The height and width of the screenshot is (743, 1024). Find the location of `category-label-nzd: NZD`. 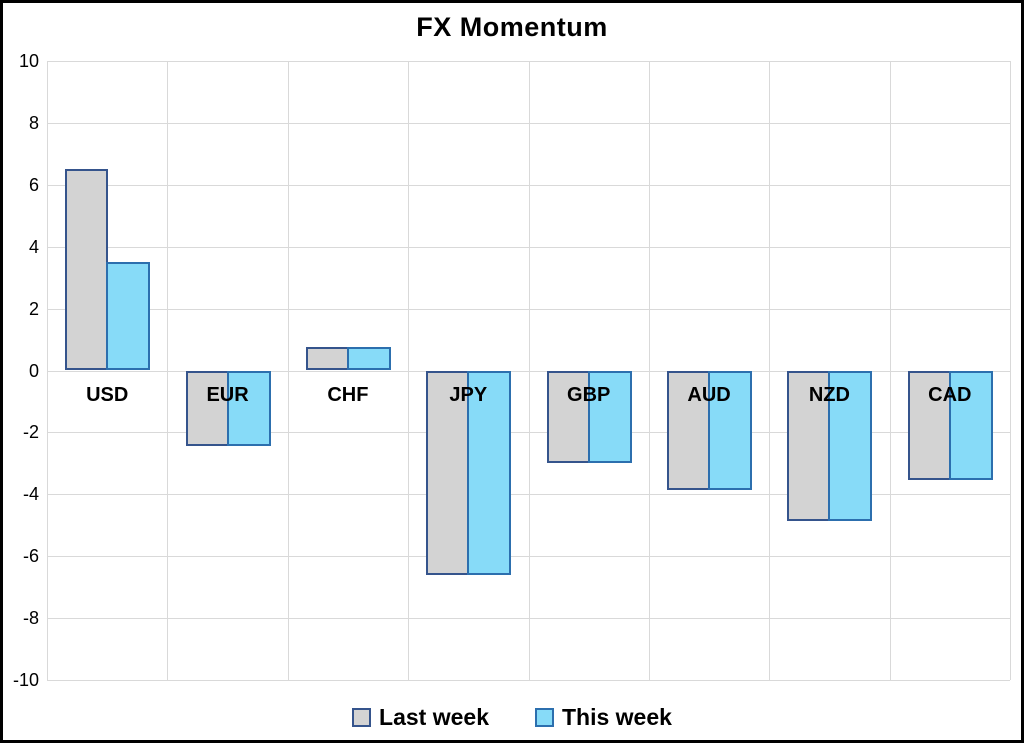

category-label-nzd: NZD is located at coordinates (829, 394).